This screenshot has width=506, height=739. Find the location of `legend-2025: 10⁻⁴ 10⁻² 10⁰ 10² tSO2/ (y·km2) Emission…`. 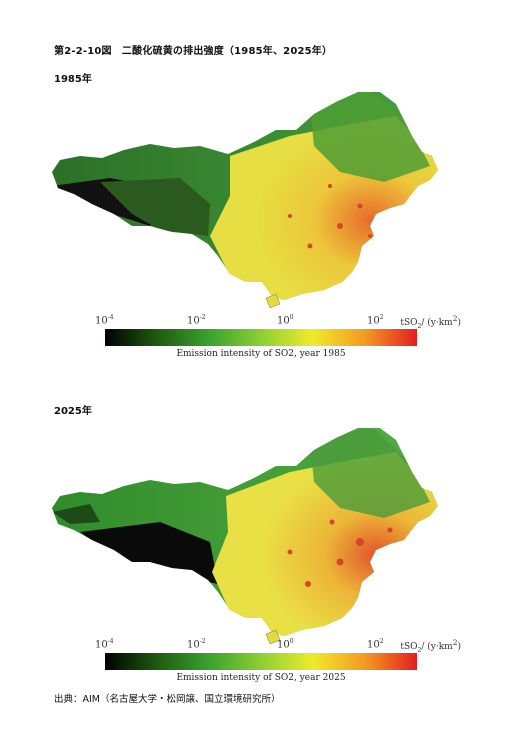

legend-2025: 10⁻⁴ 10⁻² 10⁰ 10² tSO2/ (y·km2) Emission… is located at coordinates (280, 673).